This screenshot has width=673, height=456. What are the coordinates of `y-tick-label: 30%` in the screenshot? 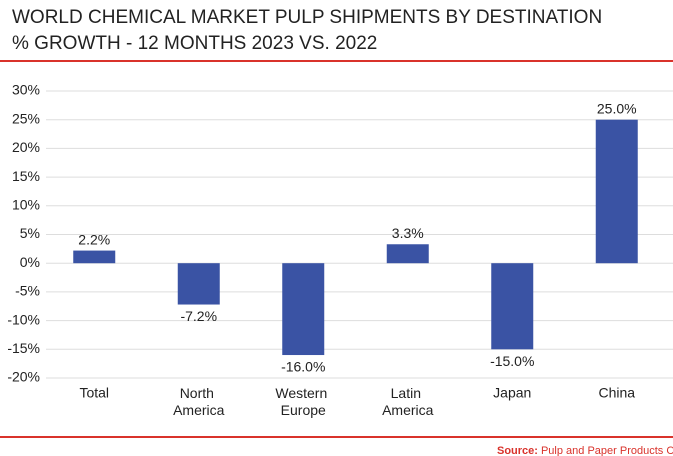 It's located at (26, 90).